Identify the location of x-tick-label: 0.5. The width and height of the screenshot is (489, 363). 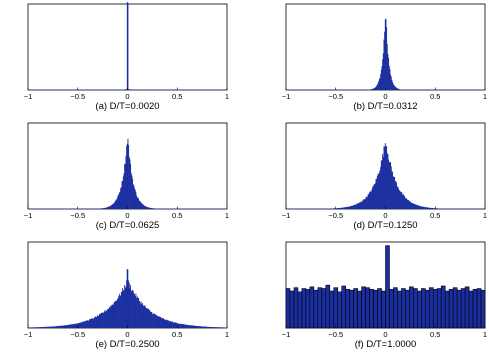
(435, 215).